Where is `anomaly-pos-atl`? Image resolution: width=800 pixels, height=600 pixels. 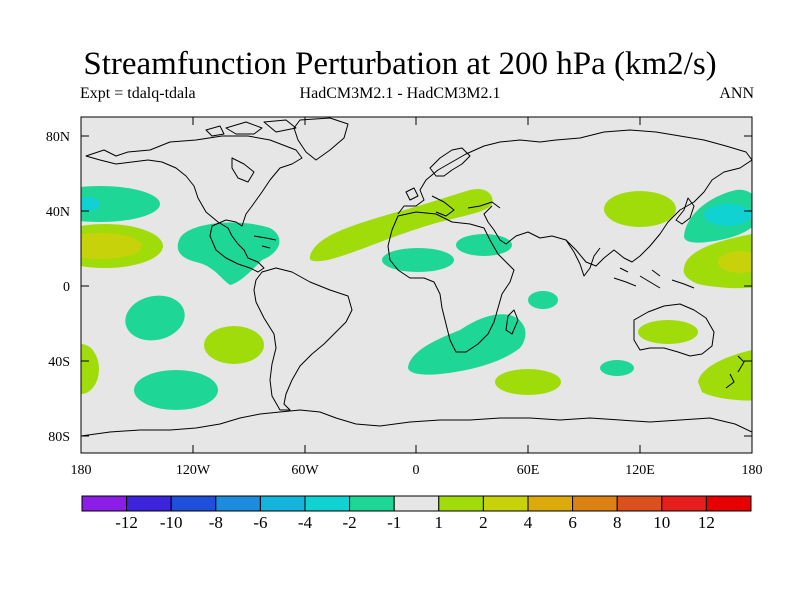
anomaly-pos-atl is located at coordinates (401, 225).